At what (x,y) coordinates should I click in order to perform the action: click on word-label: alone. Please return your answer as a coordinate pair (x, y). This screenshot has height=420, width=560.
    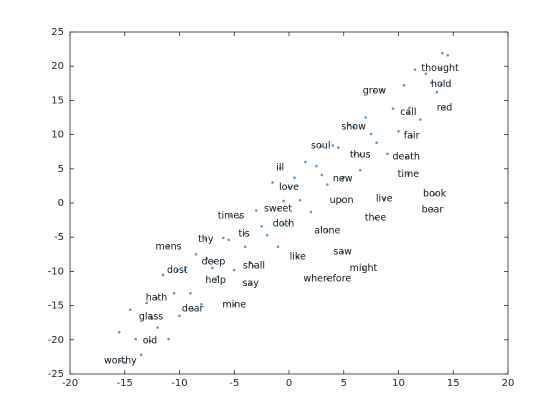
    Looking at the image, I should click on (327, 231).